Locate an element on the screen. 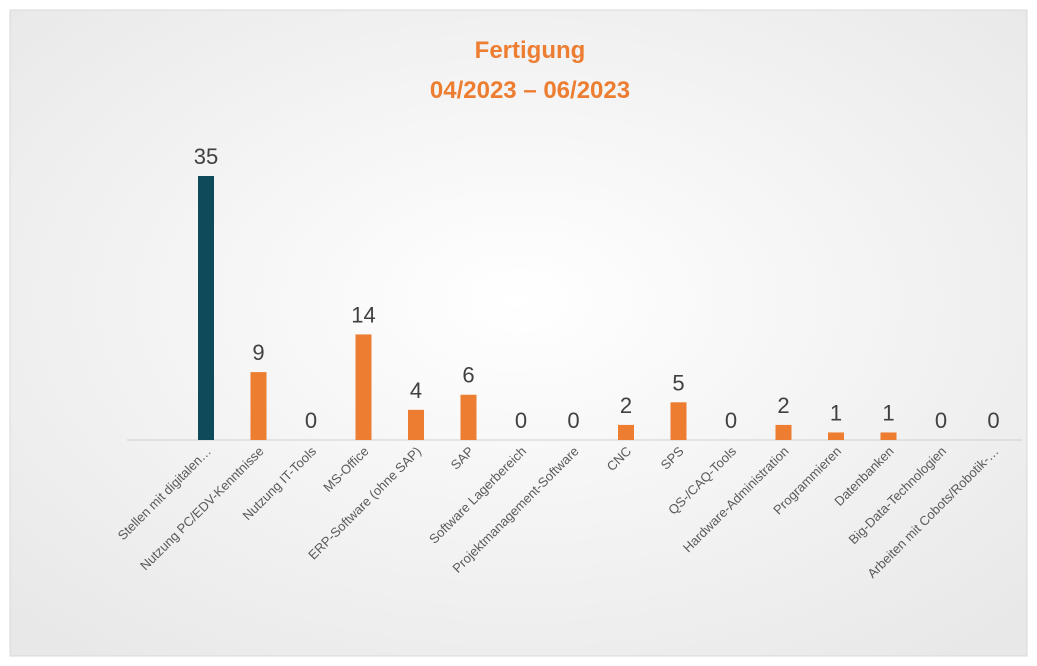 The height and width of the screenshot is (666, 1037). value-label: 6 is located at coordinates (468, 375).